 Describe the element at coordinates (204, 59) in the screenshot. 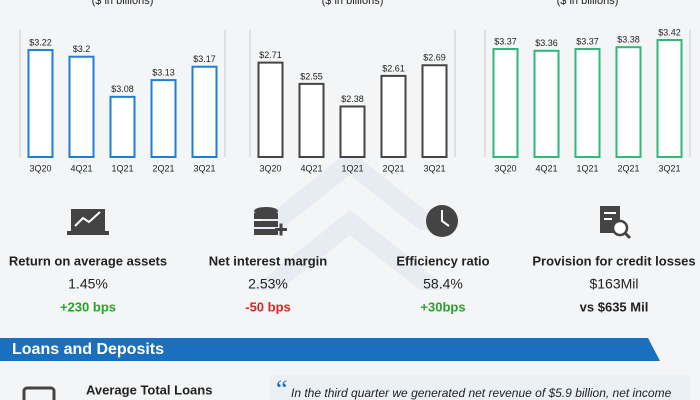

I see `value-label: $3.17` at that location.